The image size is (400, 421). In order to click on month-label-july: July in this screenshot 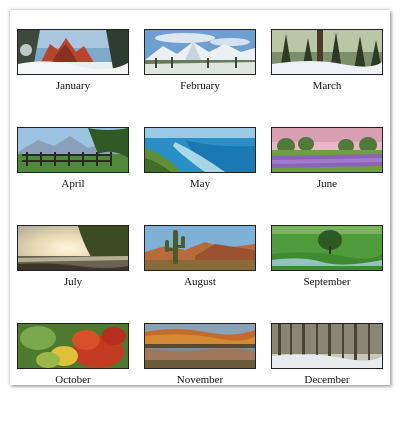, I will do `click(73, 282)`.